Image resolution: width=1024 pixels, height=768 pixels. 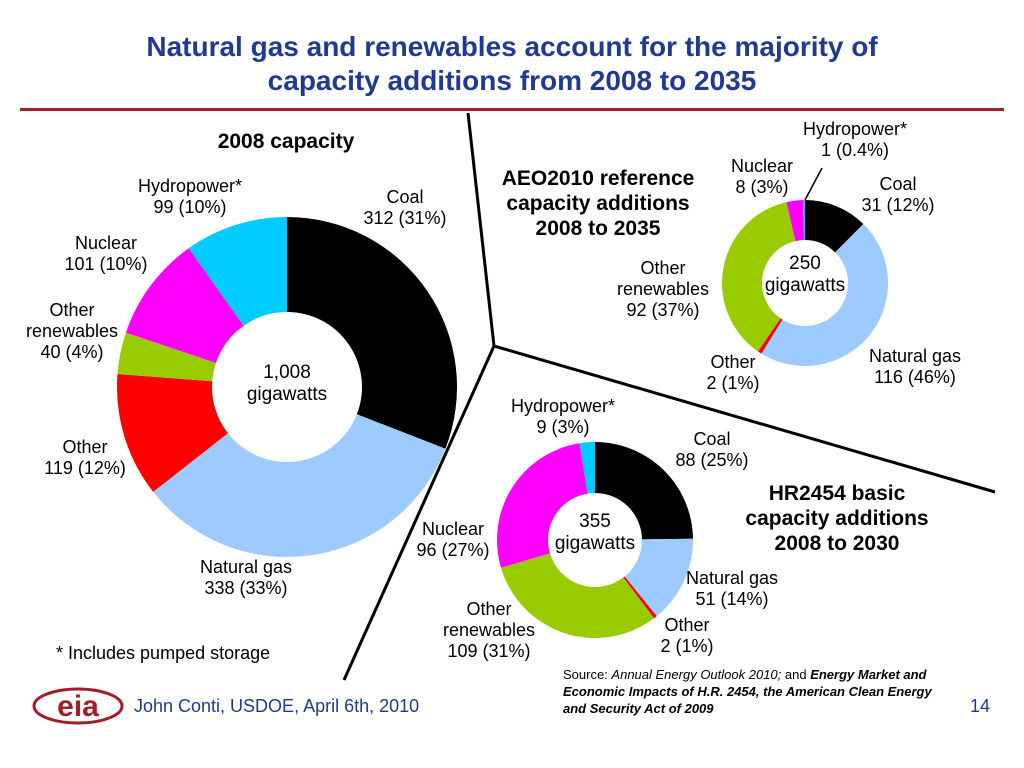 I want to click on hydropower-leader-line, so click(x=813, y=184).